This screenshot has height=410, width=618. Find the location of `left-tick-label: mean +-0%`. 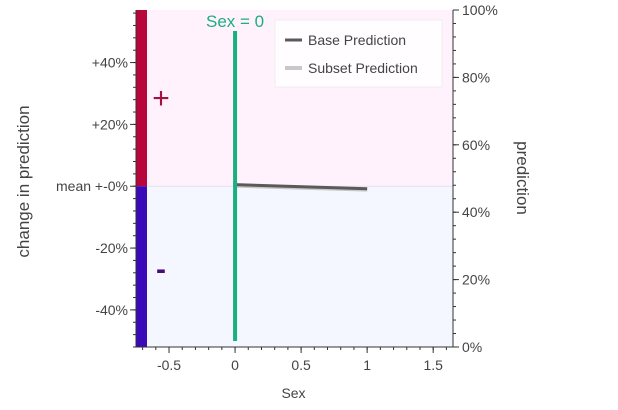

left-tick-label: mean +-0% is located at coordinates (92, 186).